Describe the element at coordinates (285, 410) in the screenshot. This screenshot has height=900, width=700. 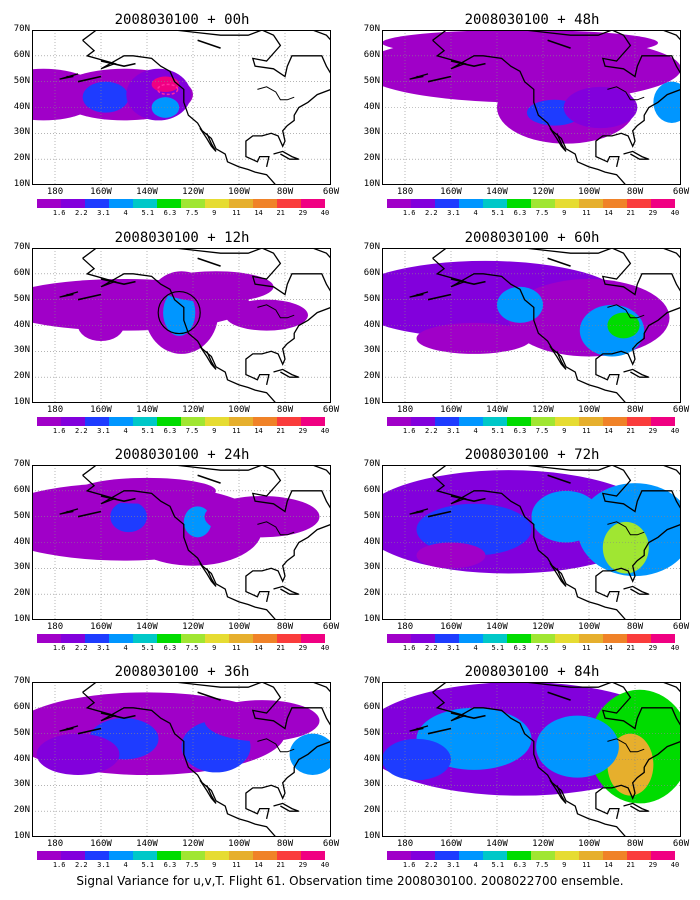
I see `longitude-label: 80W` at that location.